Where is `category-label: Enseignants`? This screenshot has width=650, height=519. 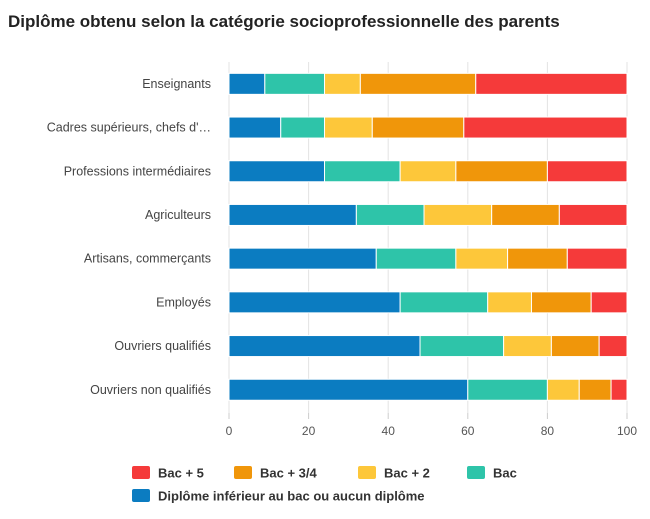
category-label: Enseignants is located at coordinates (176, 84).